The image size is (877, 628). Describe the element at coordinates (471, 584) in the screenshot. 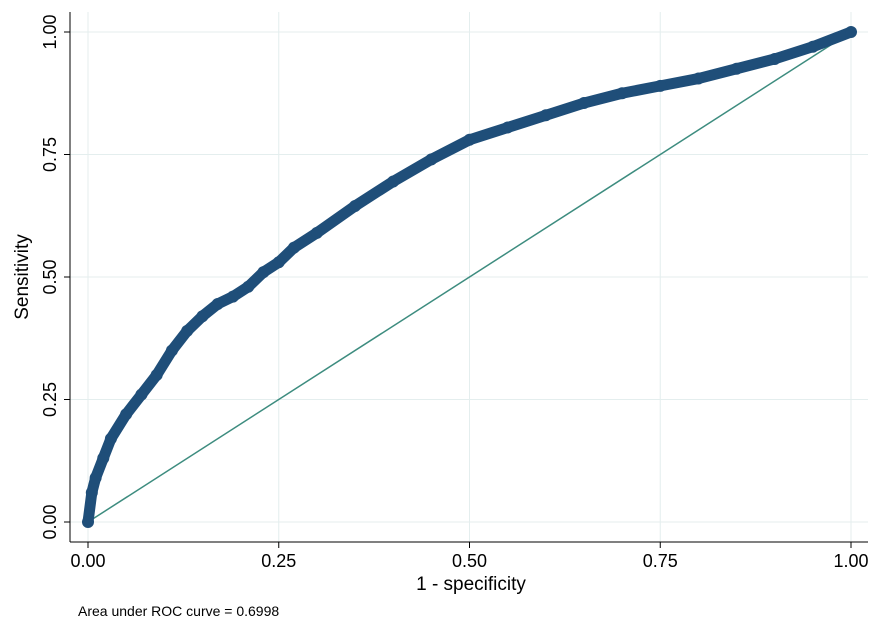

I see `x-axis-title: 1 - specificity` at that location.